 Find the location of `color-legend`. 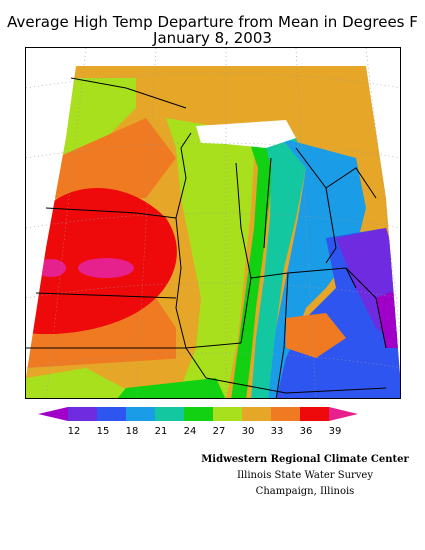

color-legend is located at coordinates (198, 414).